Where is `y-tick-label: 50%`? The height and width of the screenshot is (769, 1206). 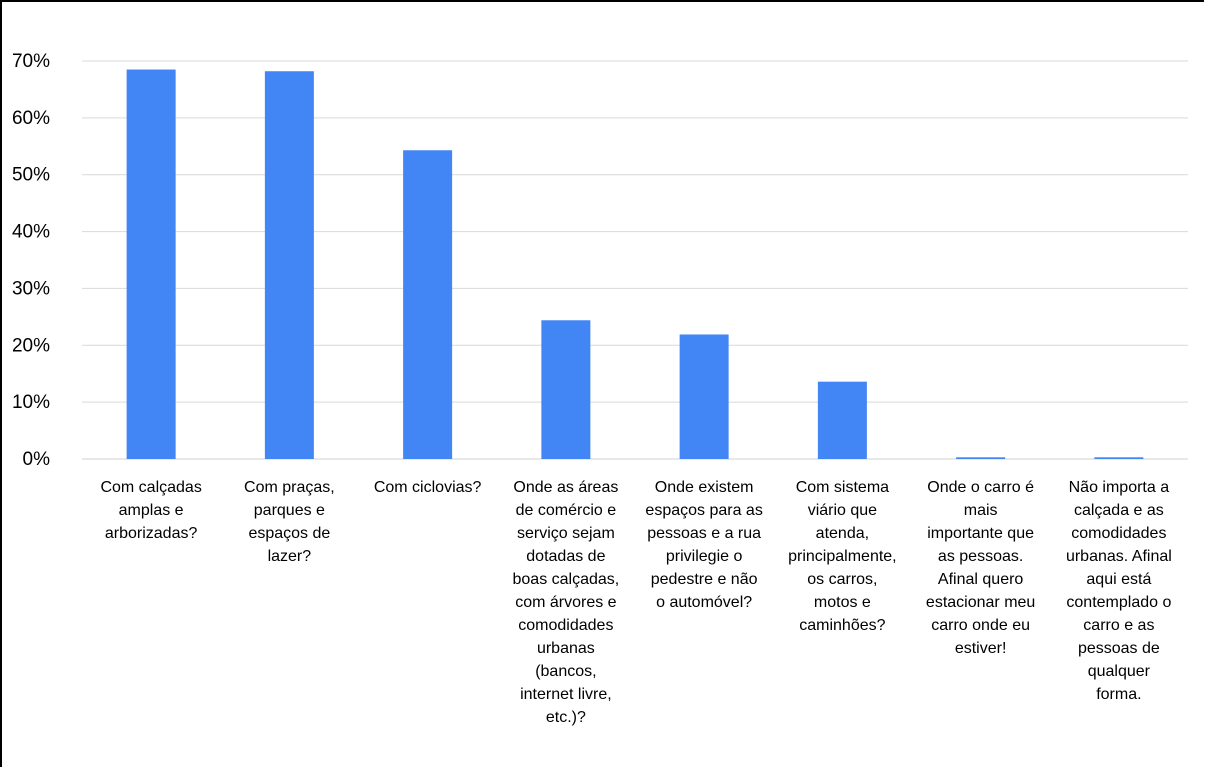
y-tick-label: 50% is located at coordinates (31, 175).